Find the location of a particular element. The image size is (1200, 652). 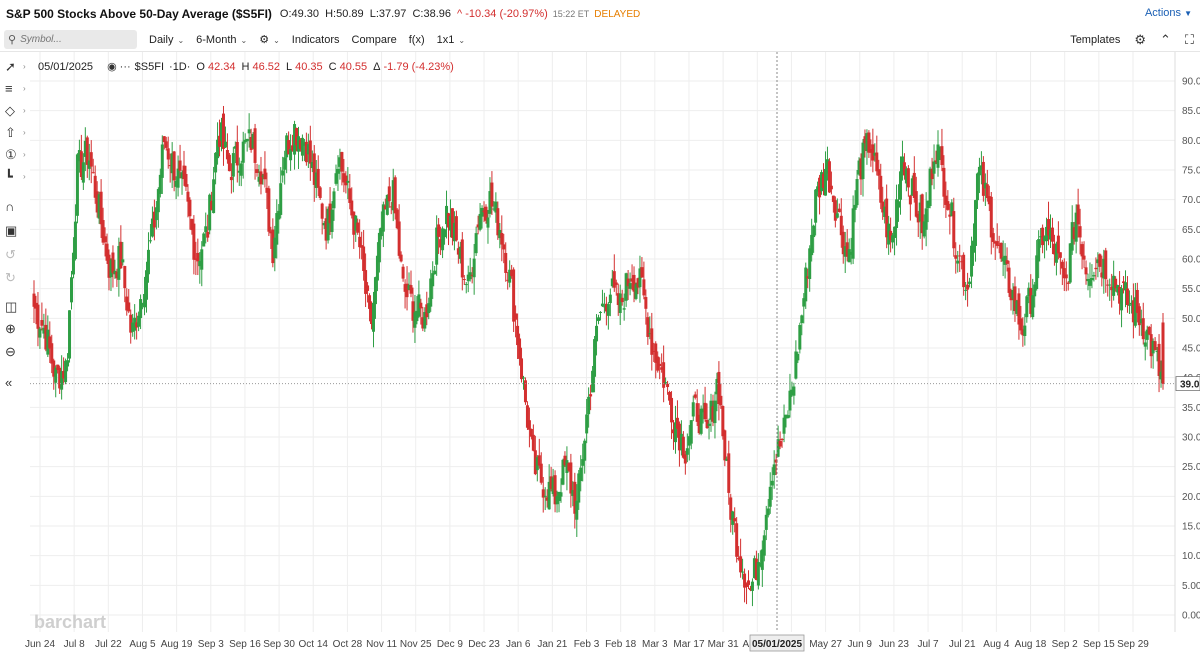

arrow-tool-icon: ⇧ › is located at coordinates (15, 132).